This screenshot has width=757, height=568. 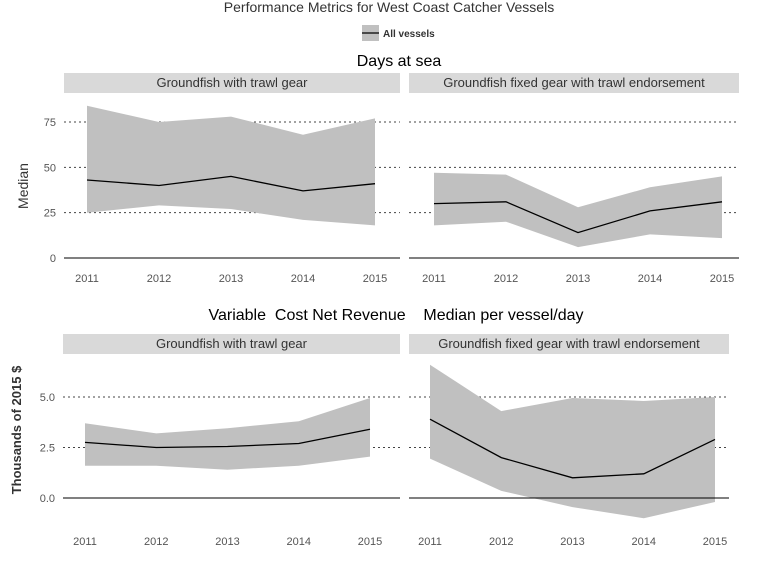 I want to click on y-tick-label: 2.5, so click(x=47, y=449).